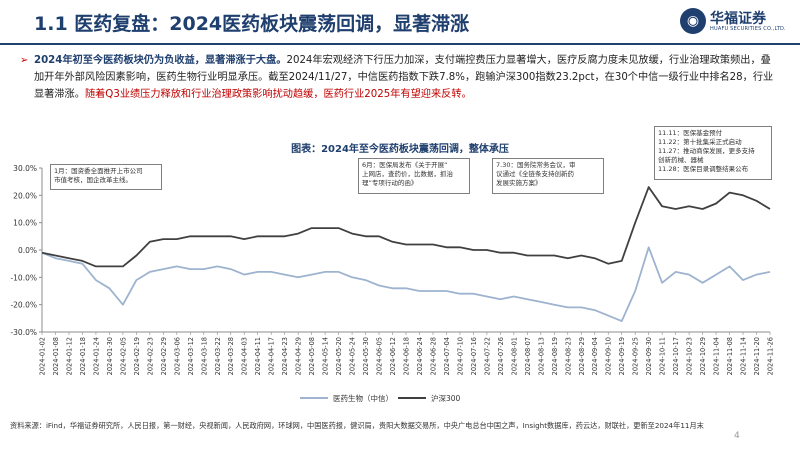 The image size is (800, 450). I want to click on x-tick-label: 2024-08-01, so click(514, 356).